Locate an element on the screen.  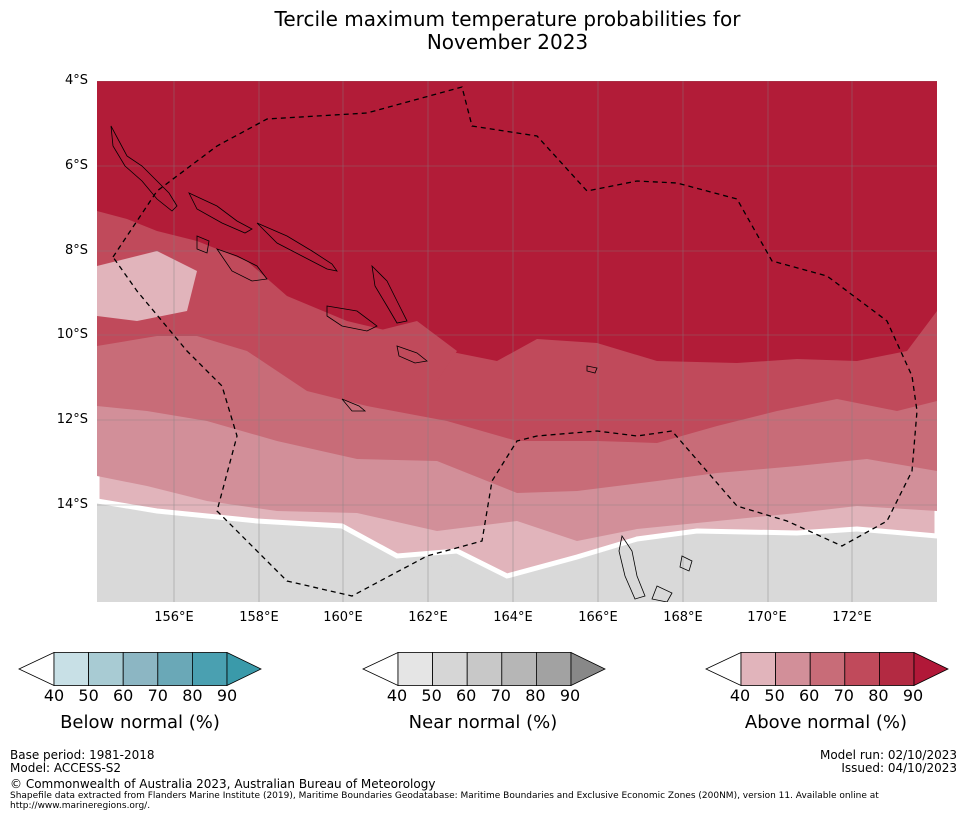
malaita-coast is located at coordinates (389, 294).